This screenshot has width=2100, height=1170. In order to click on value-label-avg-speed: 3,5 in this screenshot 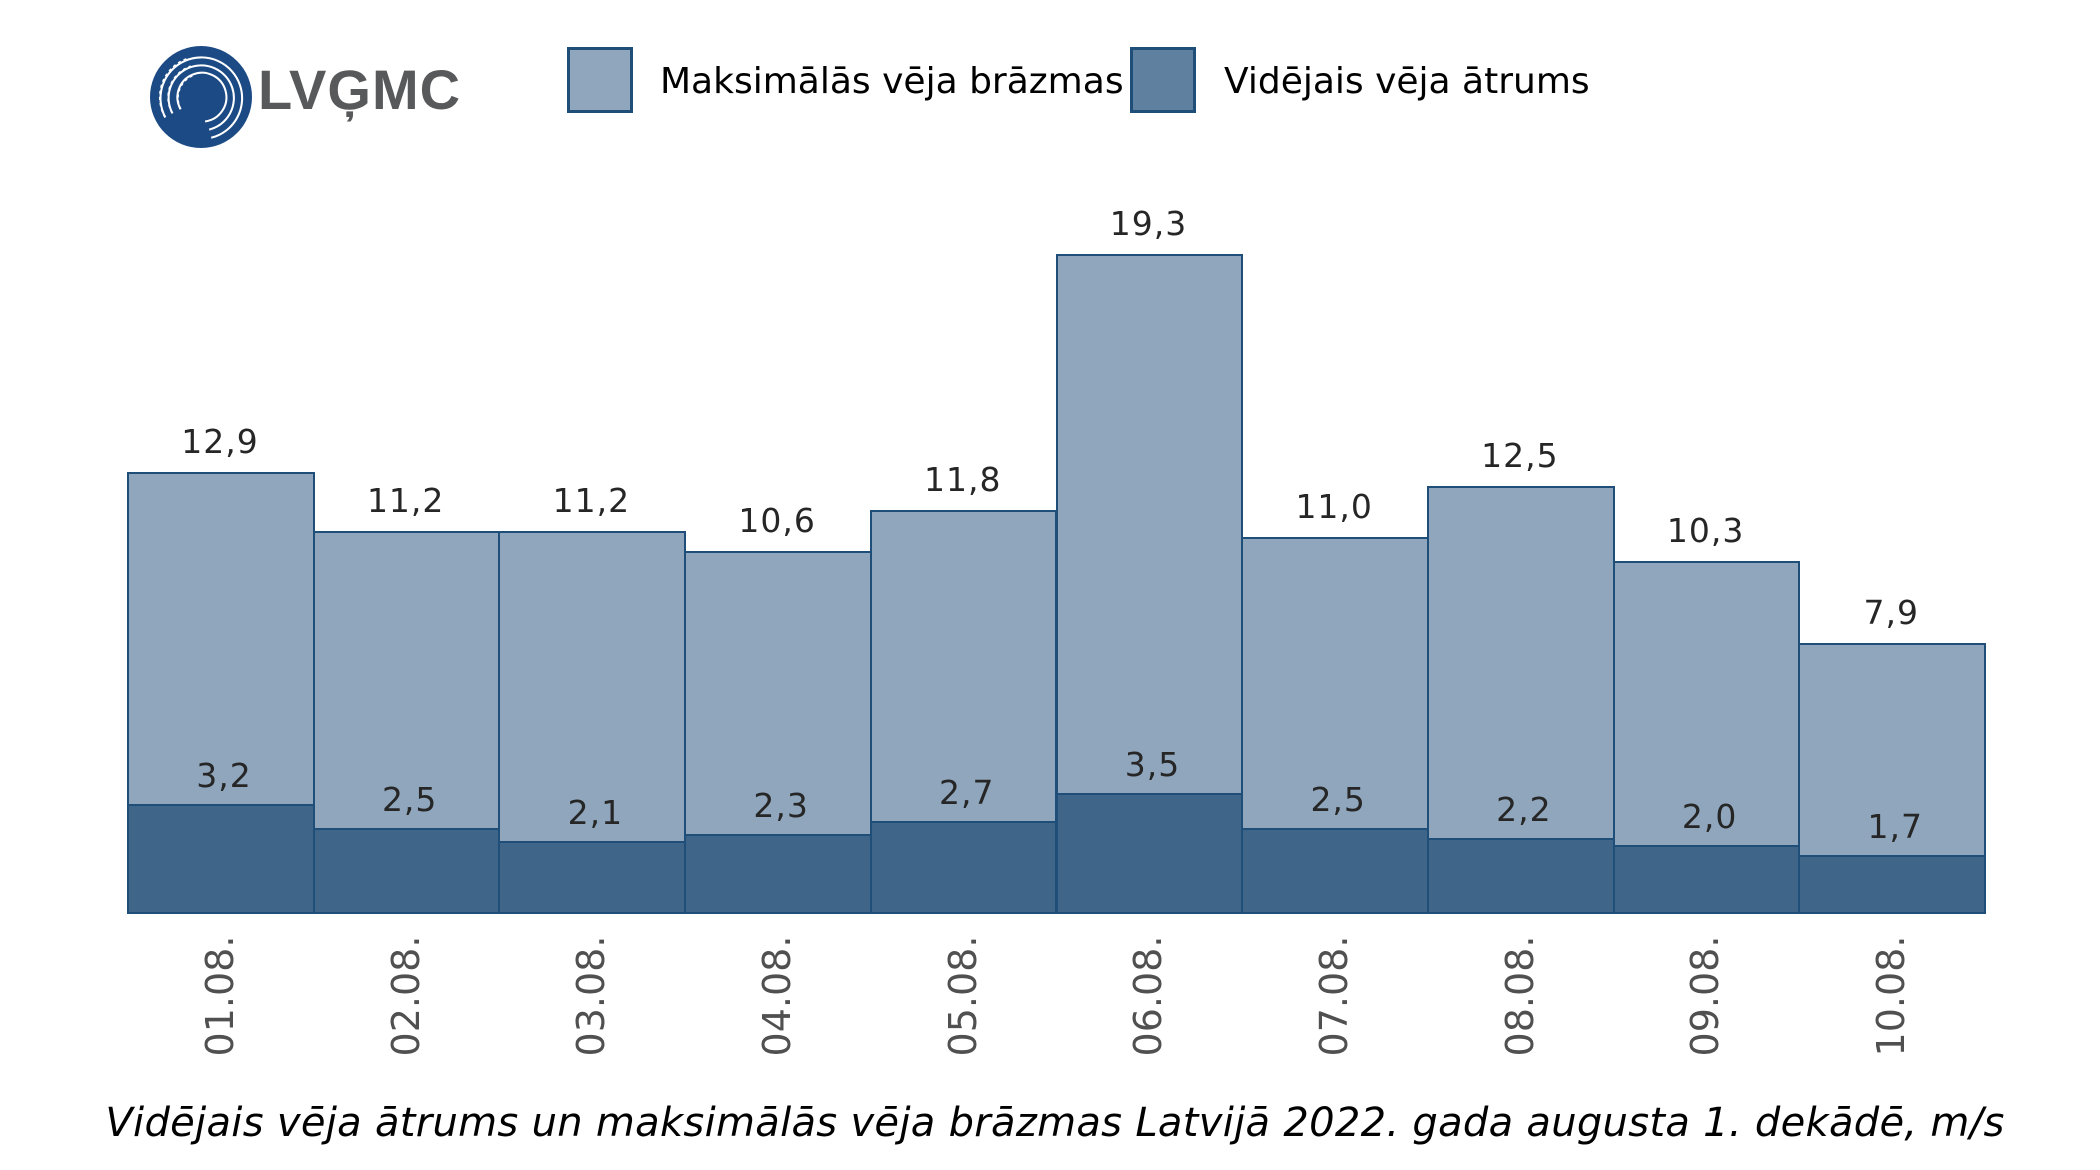, I will do `click(1152, 765)`.